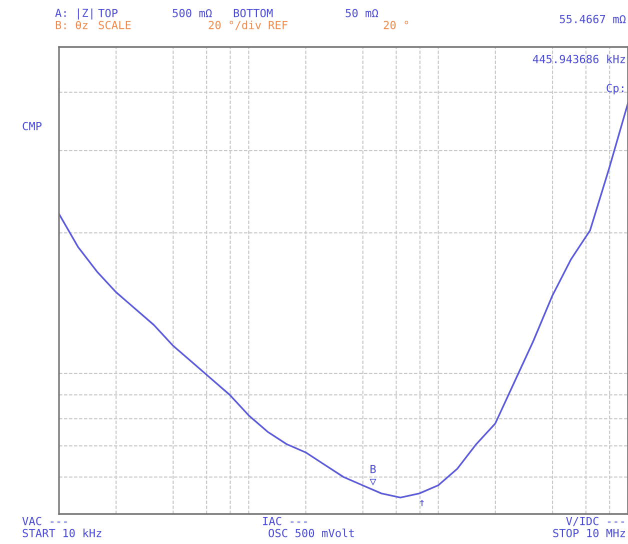 This screenshot has height=544, width=628. What do you see at coordinates (373, 482) in the screenshot?
I see `annotation: ▽` at bounding box center [373, 482].